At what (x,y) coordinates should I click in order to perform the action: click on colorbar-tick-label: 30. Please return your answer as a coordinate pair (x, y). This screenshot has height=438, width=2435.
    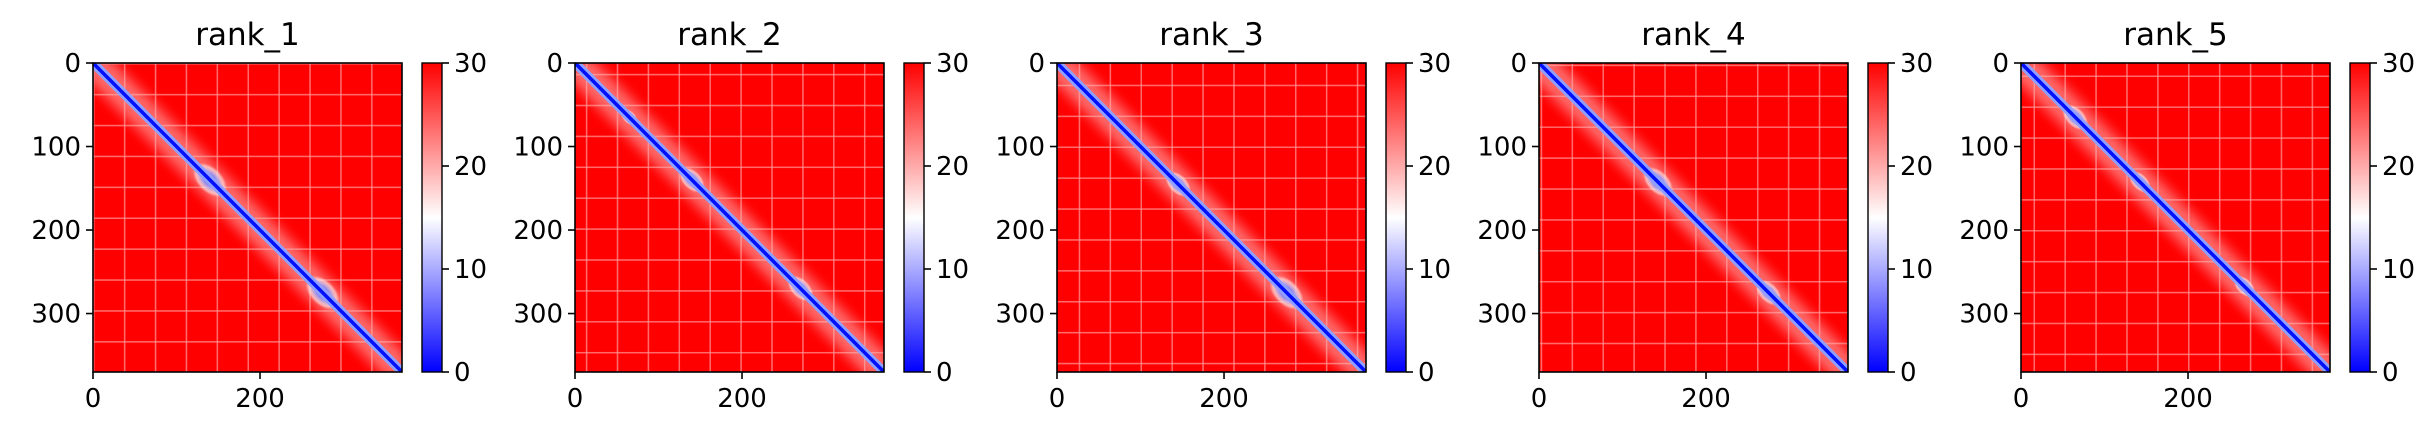
    Looking at the image, I should click on (2398, 64).